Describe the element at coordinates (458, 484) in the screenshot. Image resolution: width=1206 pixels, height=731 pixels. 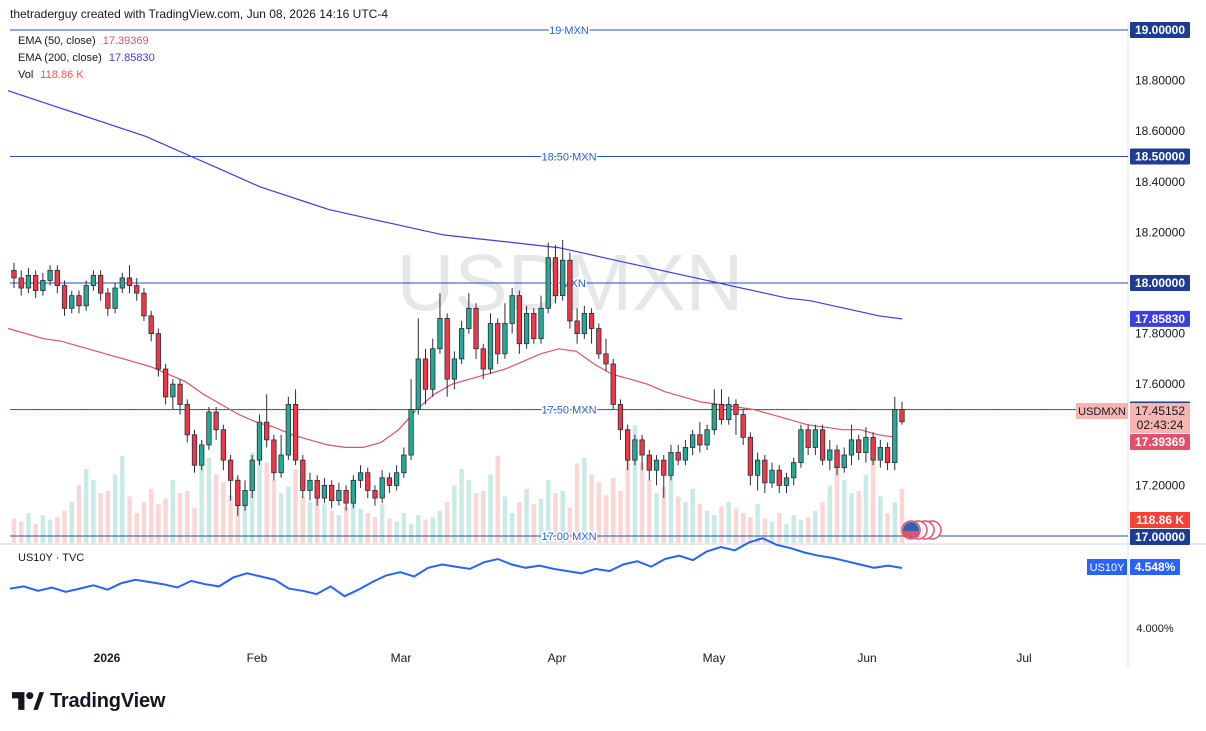
I see `volume-bars` at that location.